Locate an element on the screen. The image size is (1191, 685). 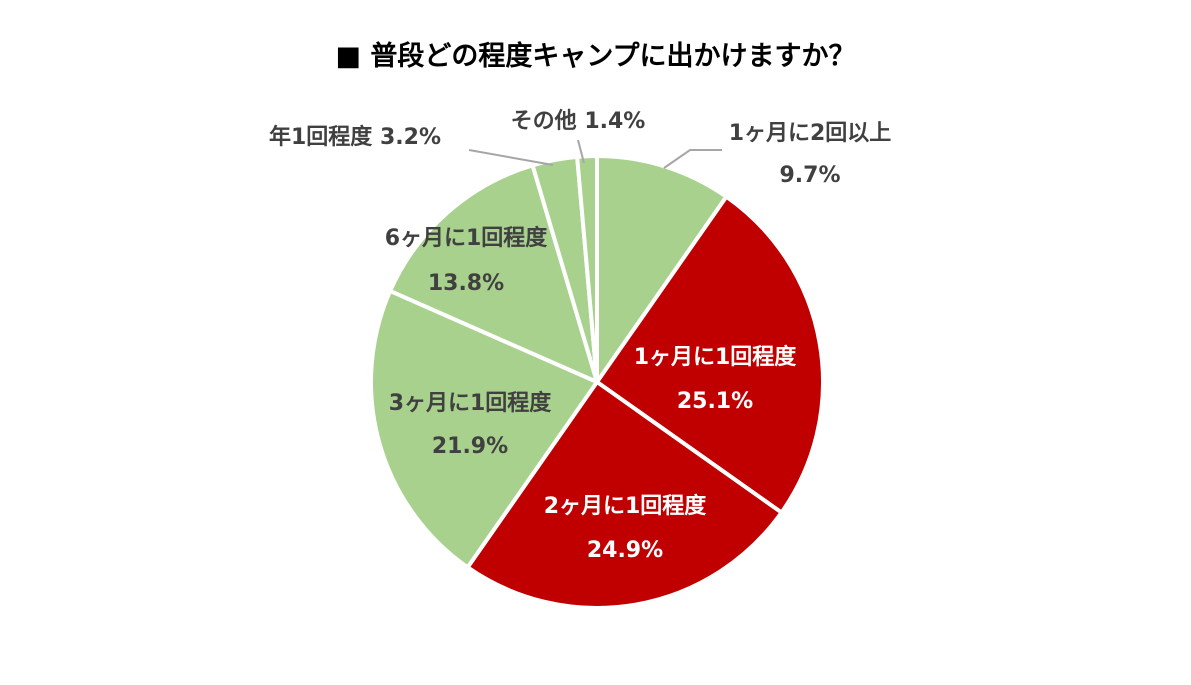
slice-value-label: 24.9% is located at coordinates (625, 550).